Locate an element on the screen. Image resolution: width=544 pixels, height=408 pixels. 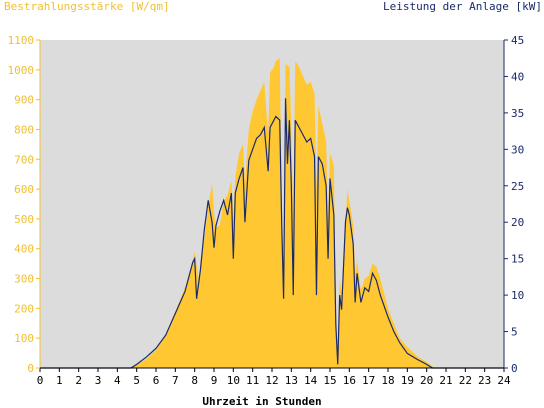
left-tick-label: 700 is located at coordinates (24, 159).